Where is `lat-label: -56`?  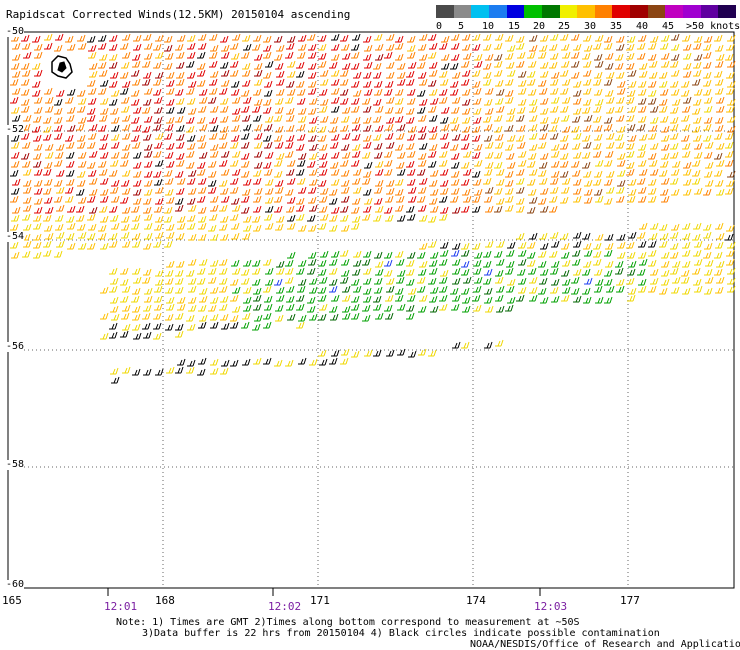
lat-label: -56 is located at coordinates (15, 346).